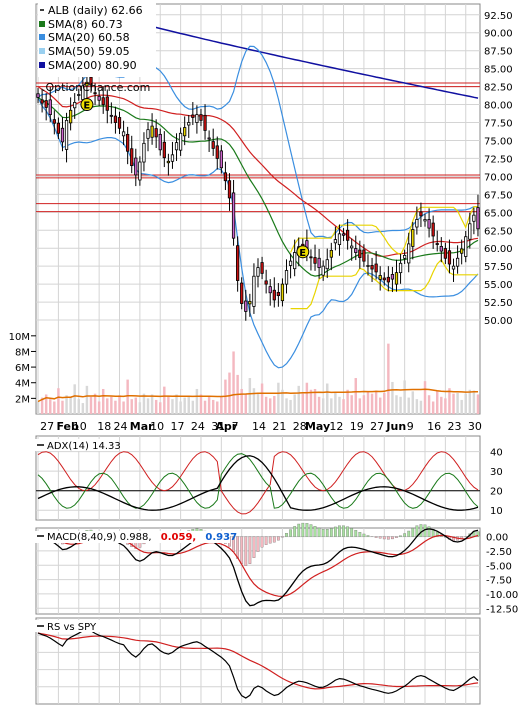  Describe the element at coordinates (498, 231) in the screenshot. I see `y-tick-price: 62.50` at that location.